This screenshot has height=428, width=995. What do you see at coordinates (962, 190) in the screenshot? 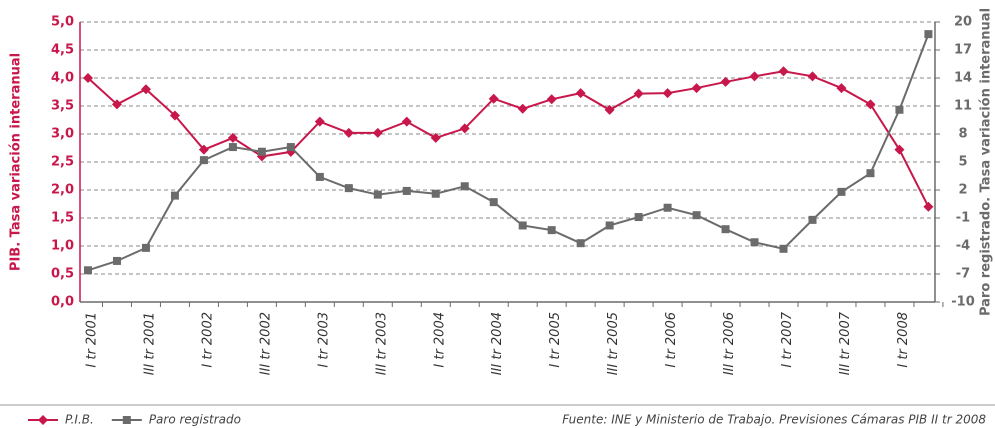
I see `y2-tick-label: 2` at bounding box center [962, 190].